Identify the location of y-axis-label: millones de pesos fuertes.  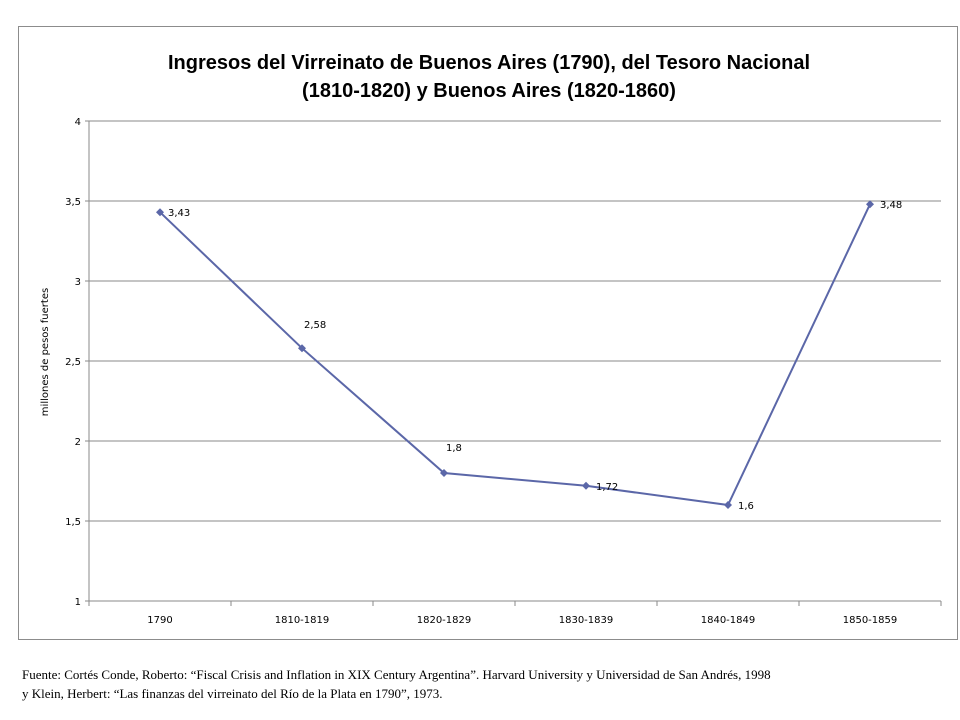
(45, 352).